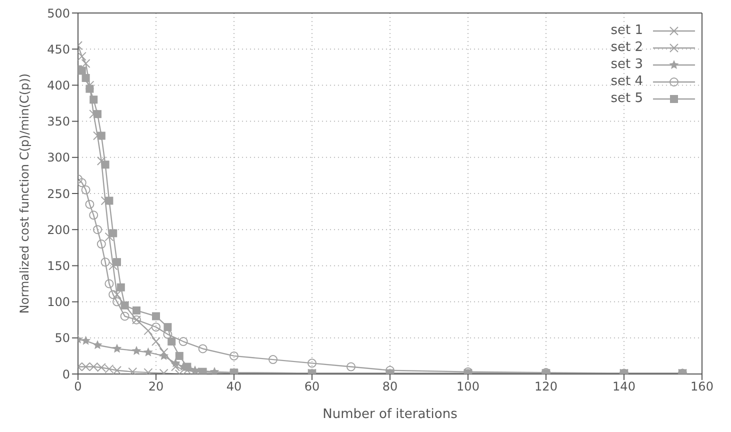  Describe the element at coordinates (58, 229) in the screenshot. I see `y-tick-label: 200` at that location.